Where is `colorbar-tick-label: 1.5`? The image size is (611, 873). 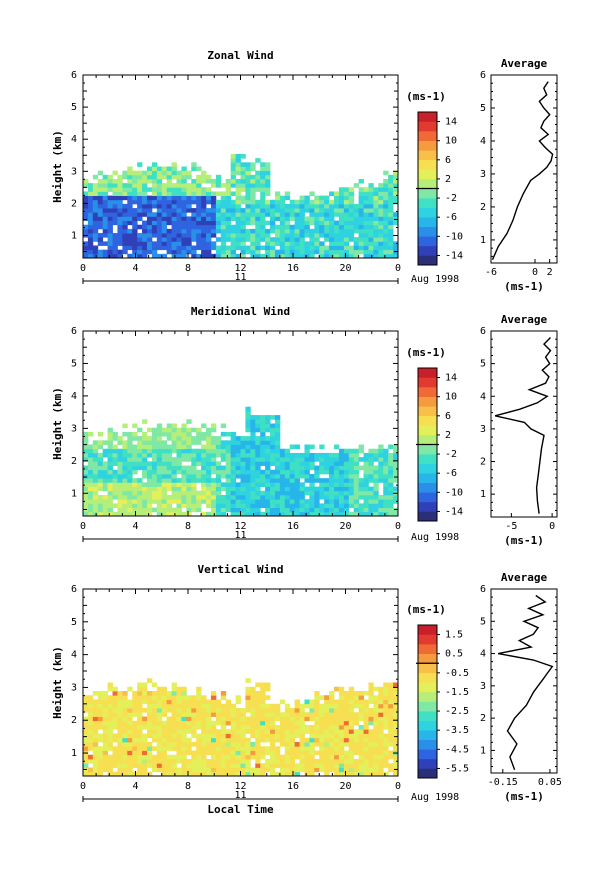 colorbar-tick-label: 1.5 is located at coordinates (454, 635).